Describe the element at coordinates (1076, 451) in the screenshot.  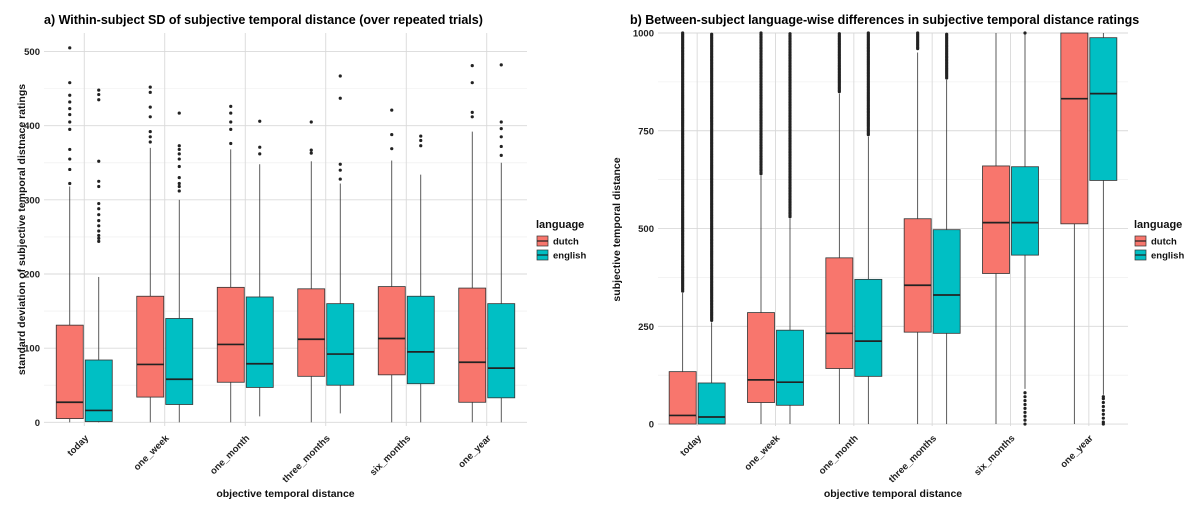
I see `x-tick-label-one_year: one_year` at that location.